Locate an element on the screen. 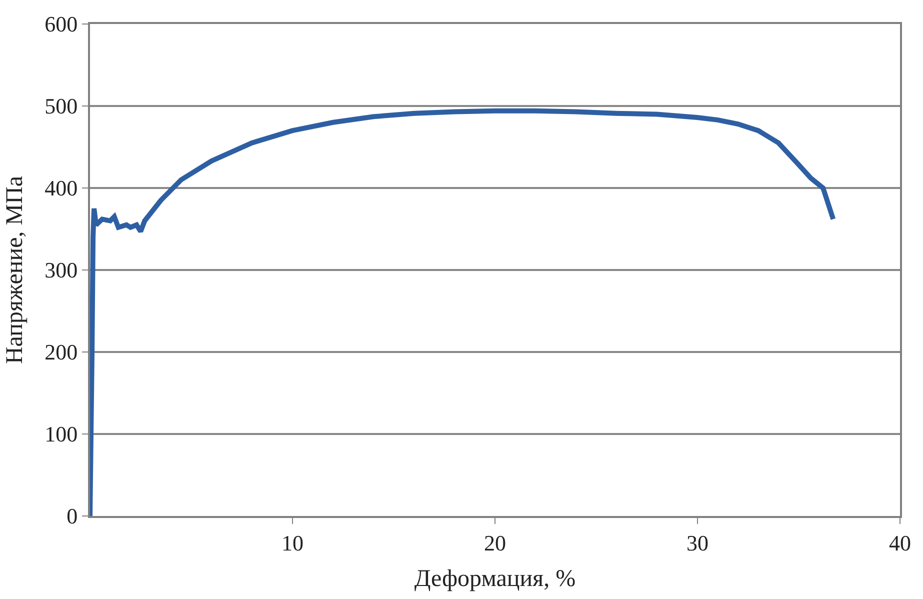 Image resolution: width=923 pixels, height=599 pixels. y-tick-label: 0 is located at coordinates (72, 516).